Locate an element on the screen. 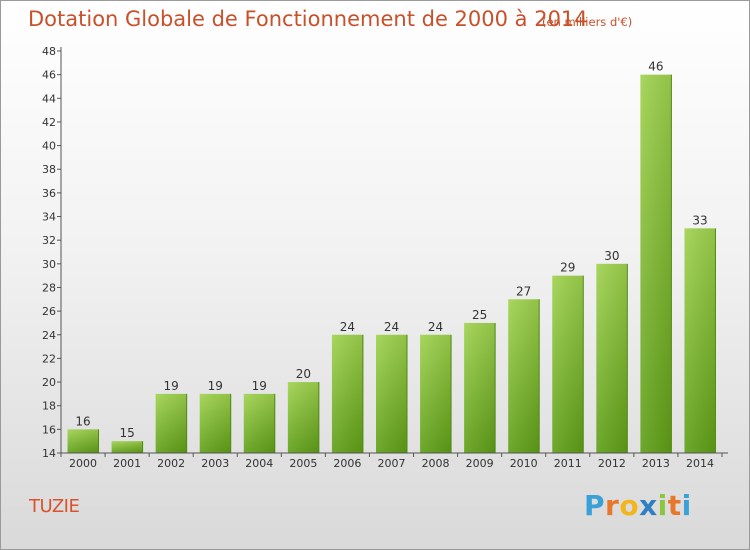  logo-letter: o is located at coordinates (629, 505).